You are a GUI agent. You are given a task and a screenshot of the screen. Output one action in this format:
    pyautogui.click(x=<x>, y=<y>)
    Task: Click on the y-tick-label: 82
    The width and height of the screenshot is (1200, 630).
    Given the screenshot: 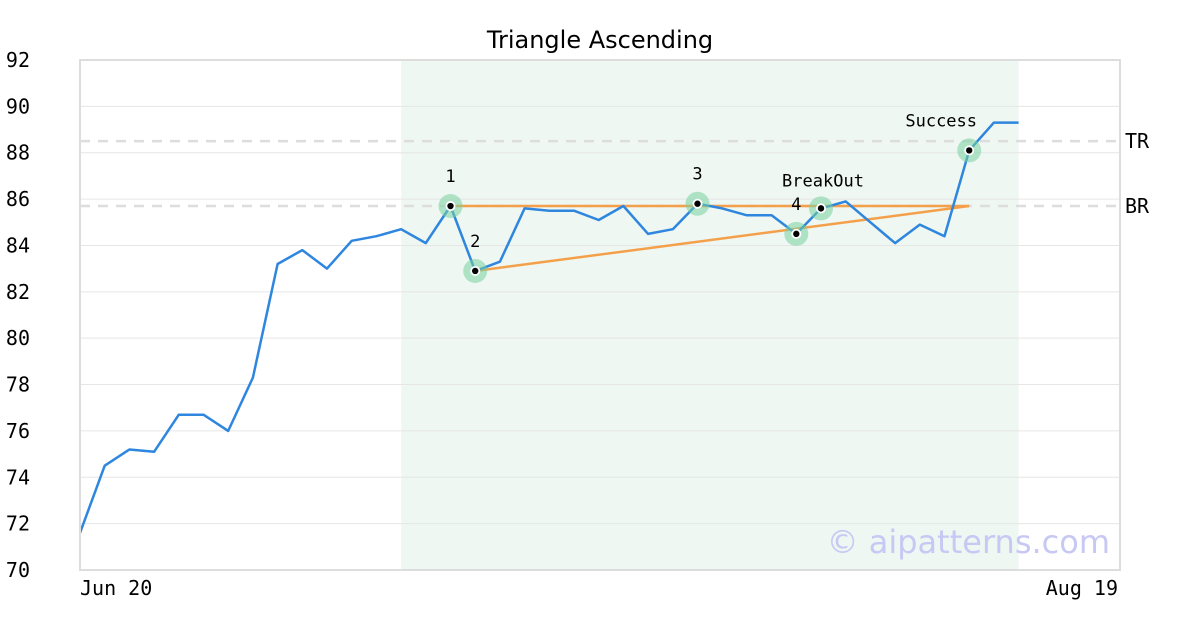 What is the action you would take?
    pyautogui.click(x=18, y=292)
    